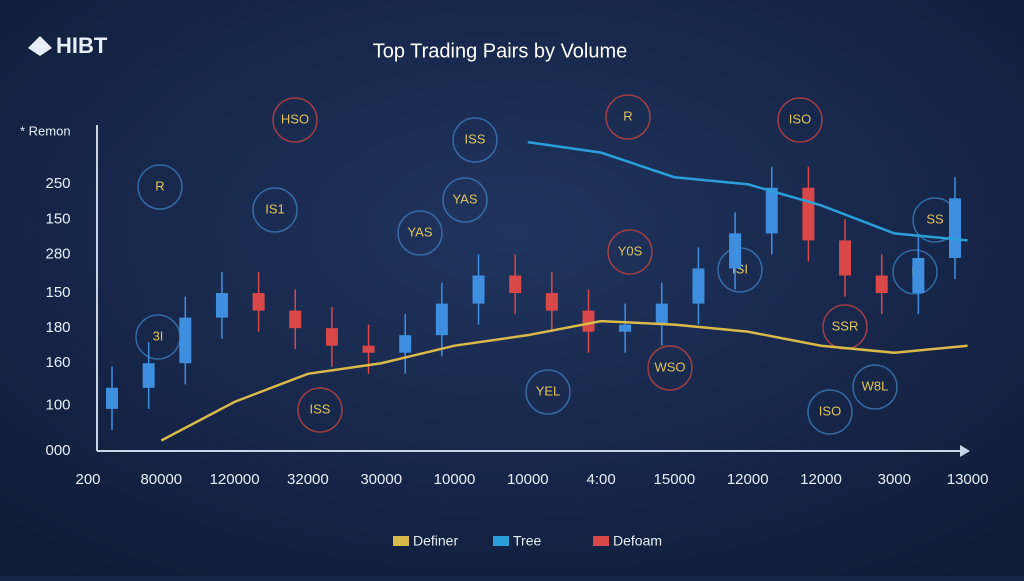 This screenshot has width=1024, height=581. I want to click on annotation: Y0S, so click(630, 250).